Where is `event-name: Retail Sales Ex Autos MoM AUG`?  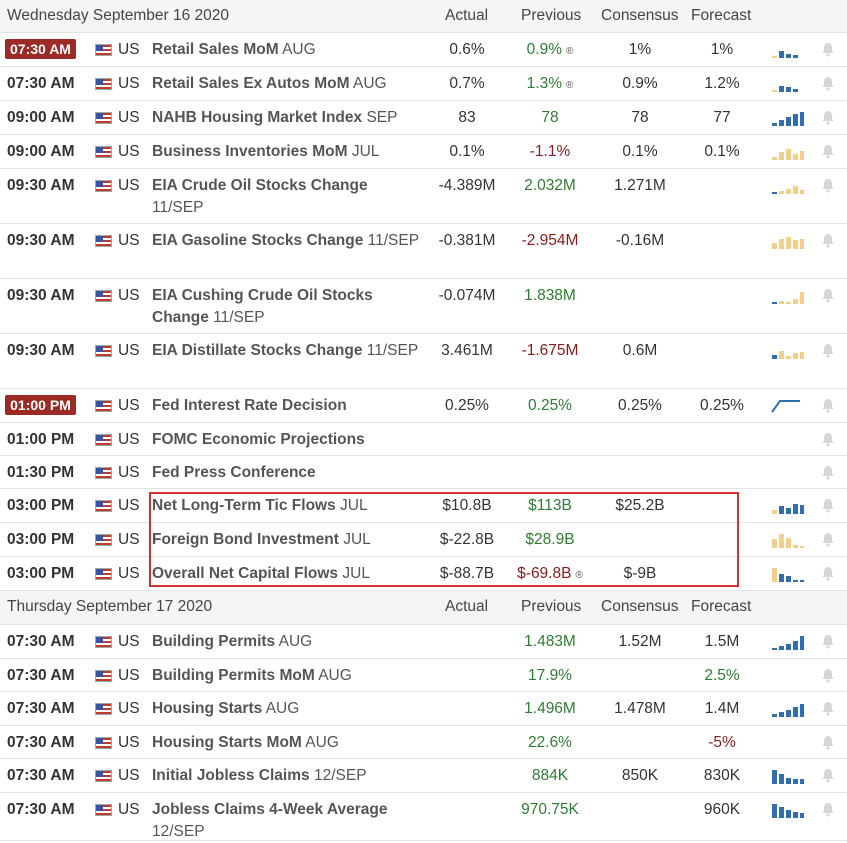
event-name: Retail Sales Ex Autos MoM AUG is located at coordinates (287, 84).